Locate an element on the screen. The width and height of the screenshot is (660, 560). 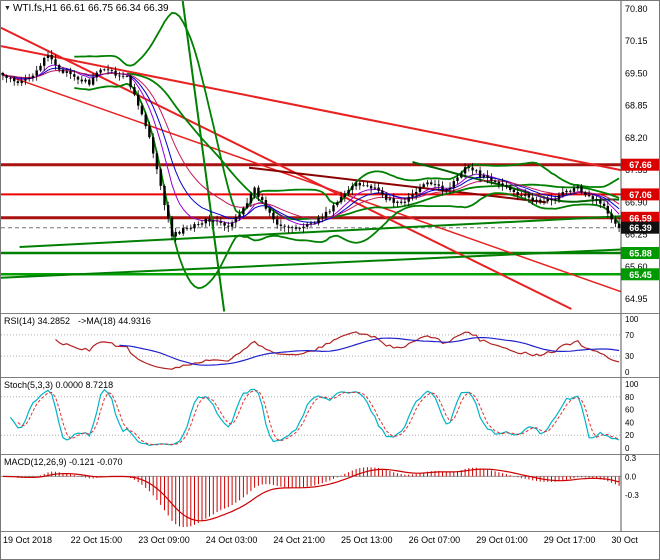
rsi-panel: 100 70 30 0 RSI(14) 34.2852 ->MA(18) 44.9316 is located at coordinates (330, 345).